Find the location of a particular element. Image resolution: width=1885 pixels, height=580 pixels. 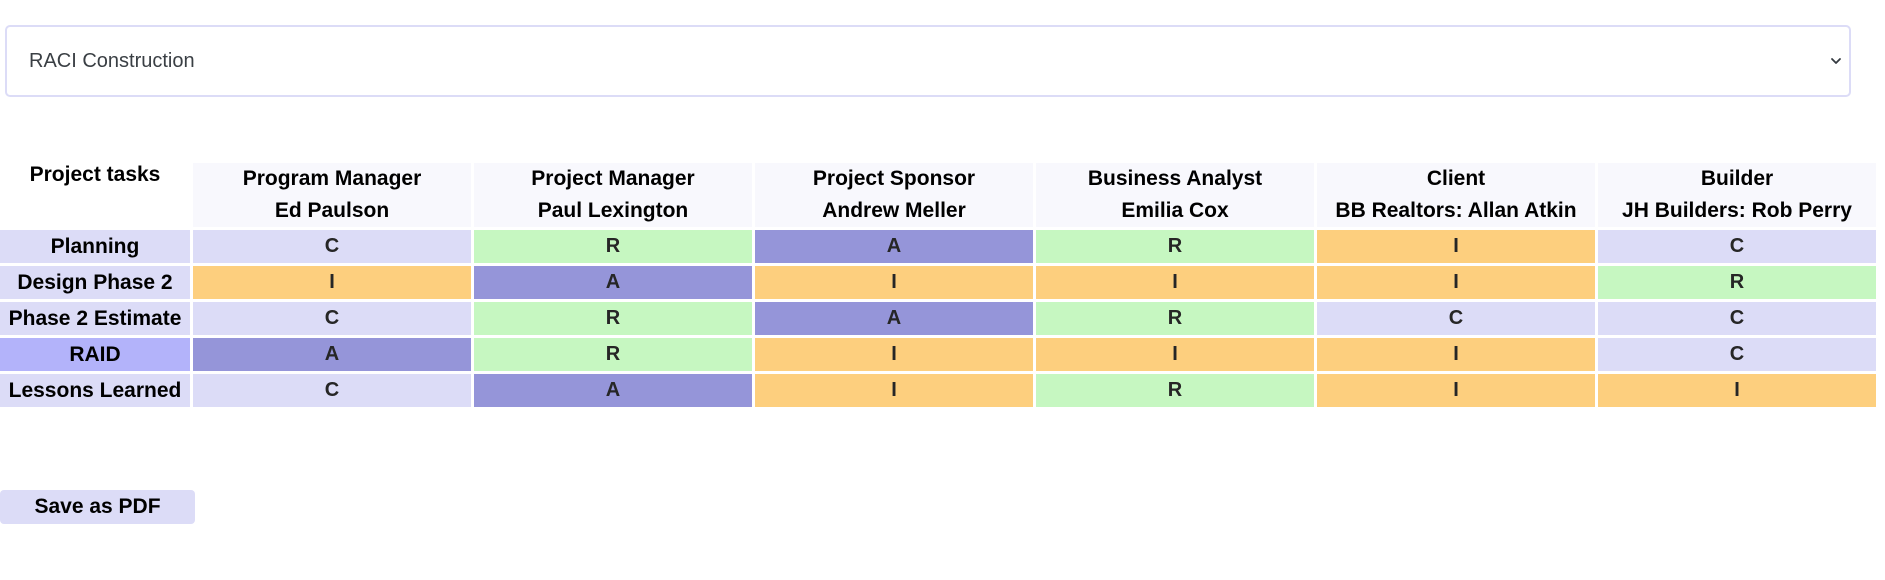

chevron-down-icon is located at coordinates (1836, 61).